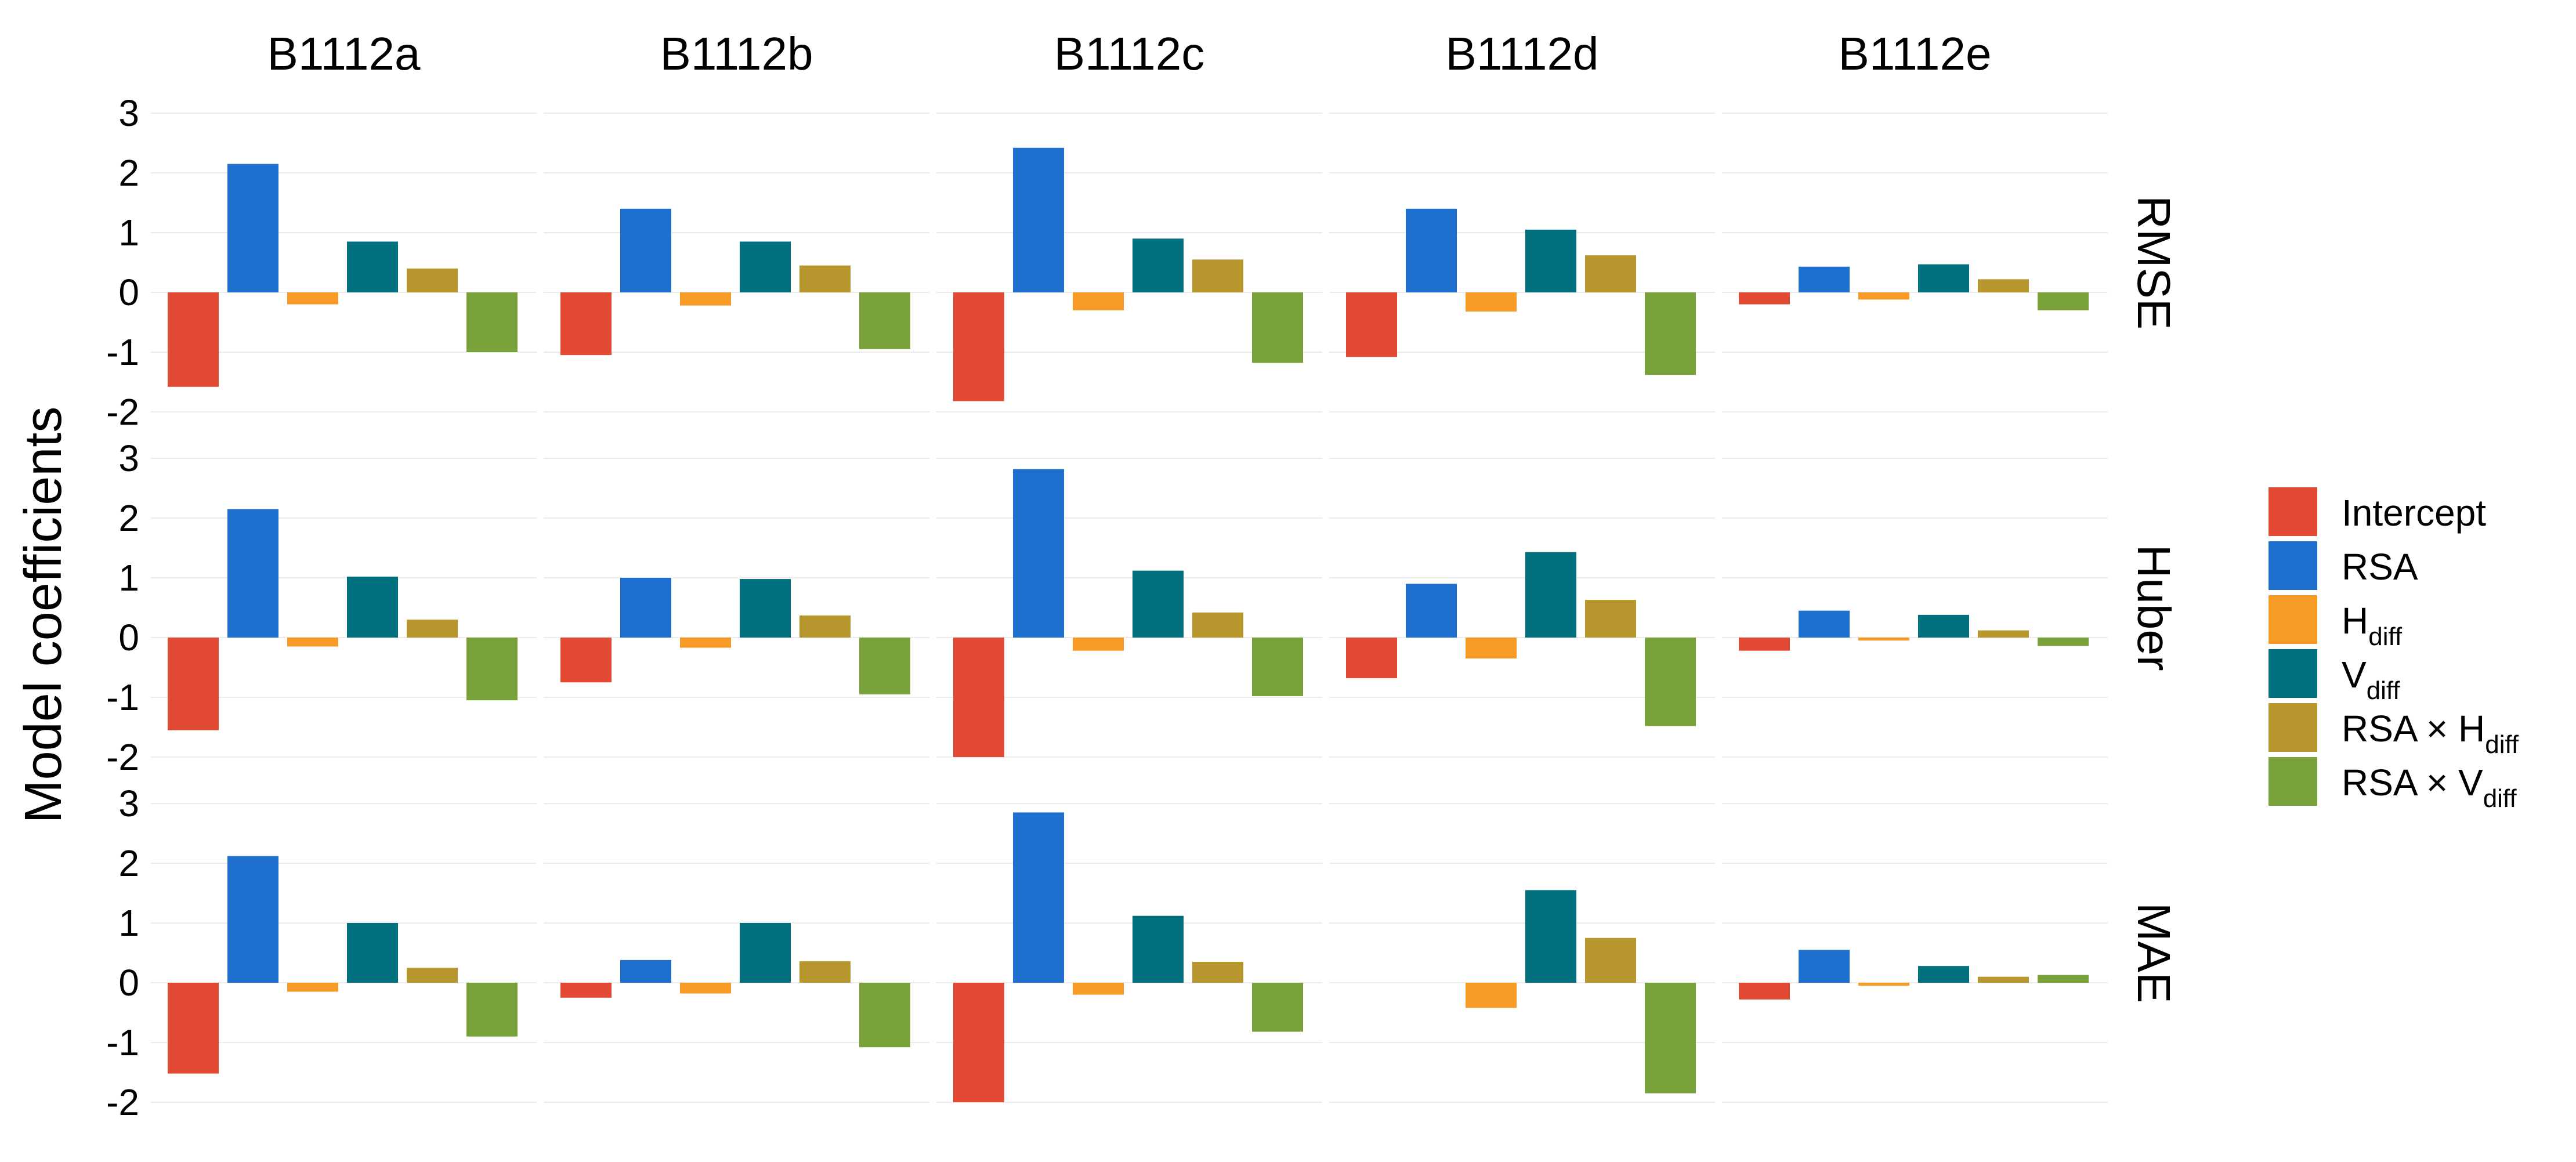 This screenshot has height=1162, width=2576. I want to click on bar-huber-b1112d-rsa-vdiff, so click(1670, 682).